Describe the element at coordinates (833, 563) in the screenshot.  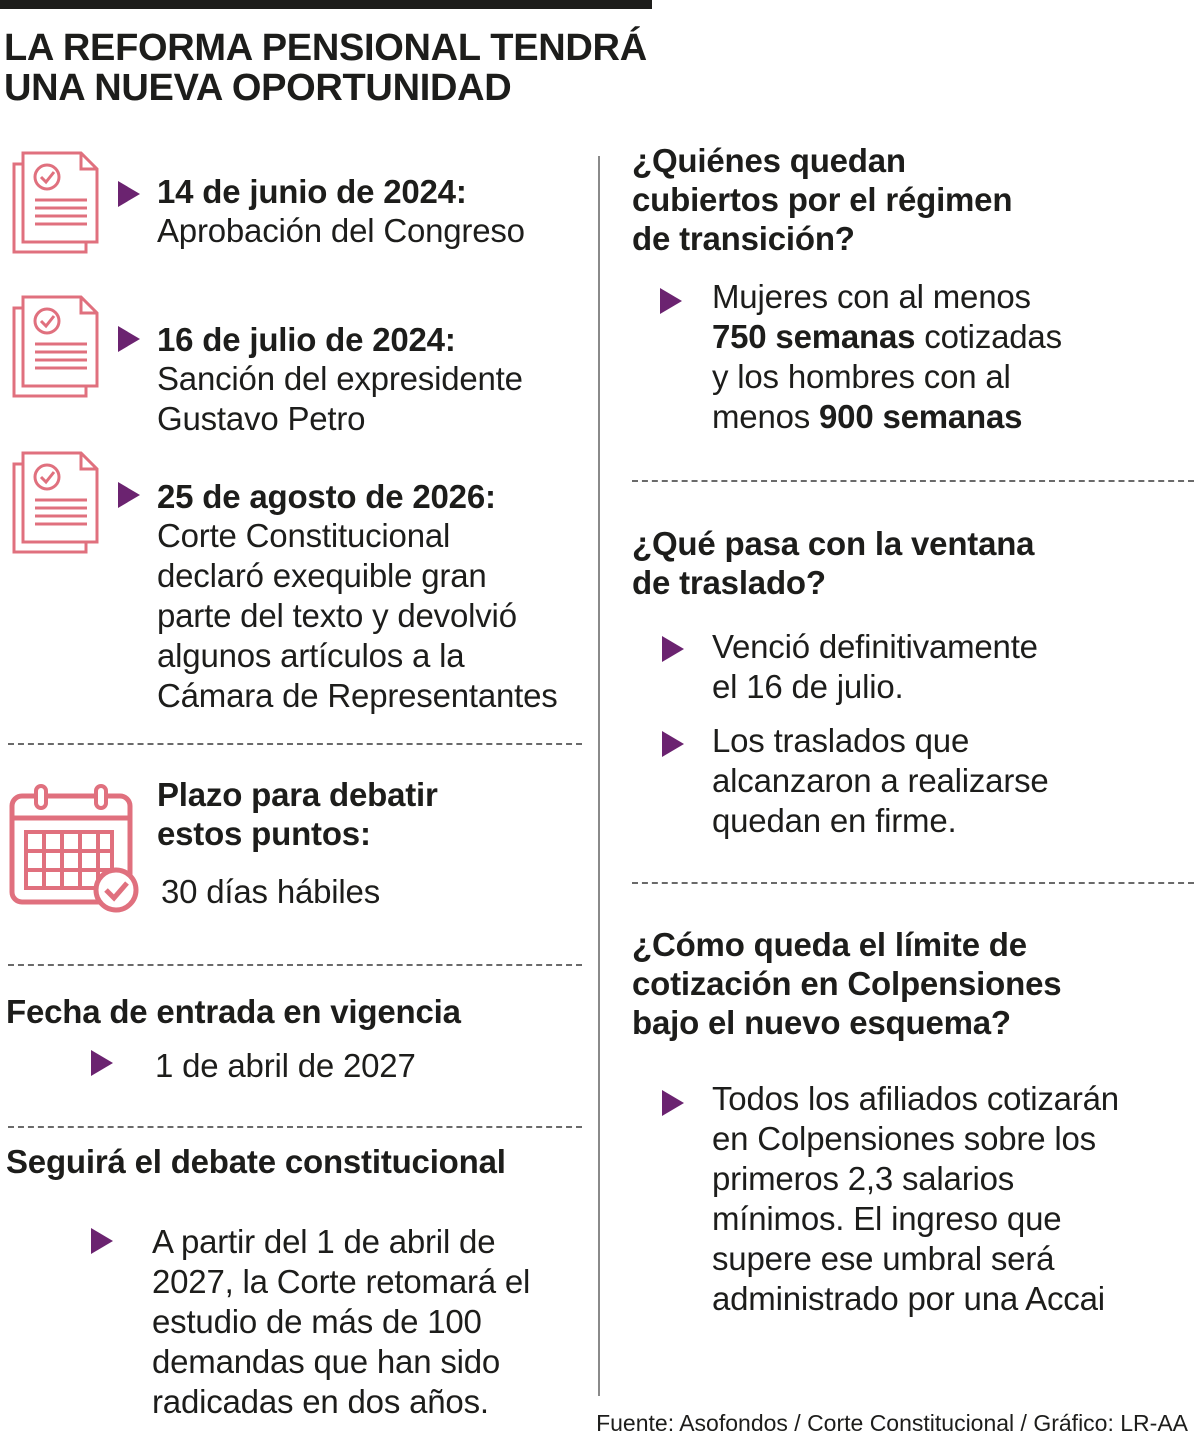
I see `ventana-heading: ¿Qué pasa con la ventana de traslado?` at that location.